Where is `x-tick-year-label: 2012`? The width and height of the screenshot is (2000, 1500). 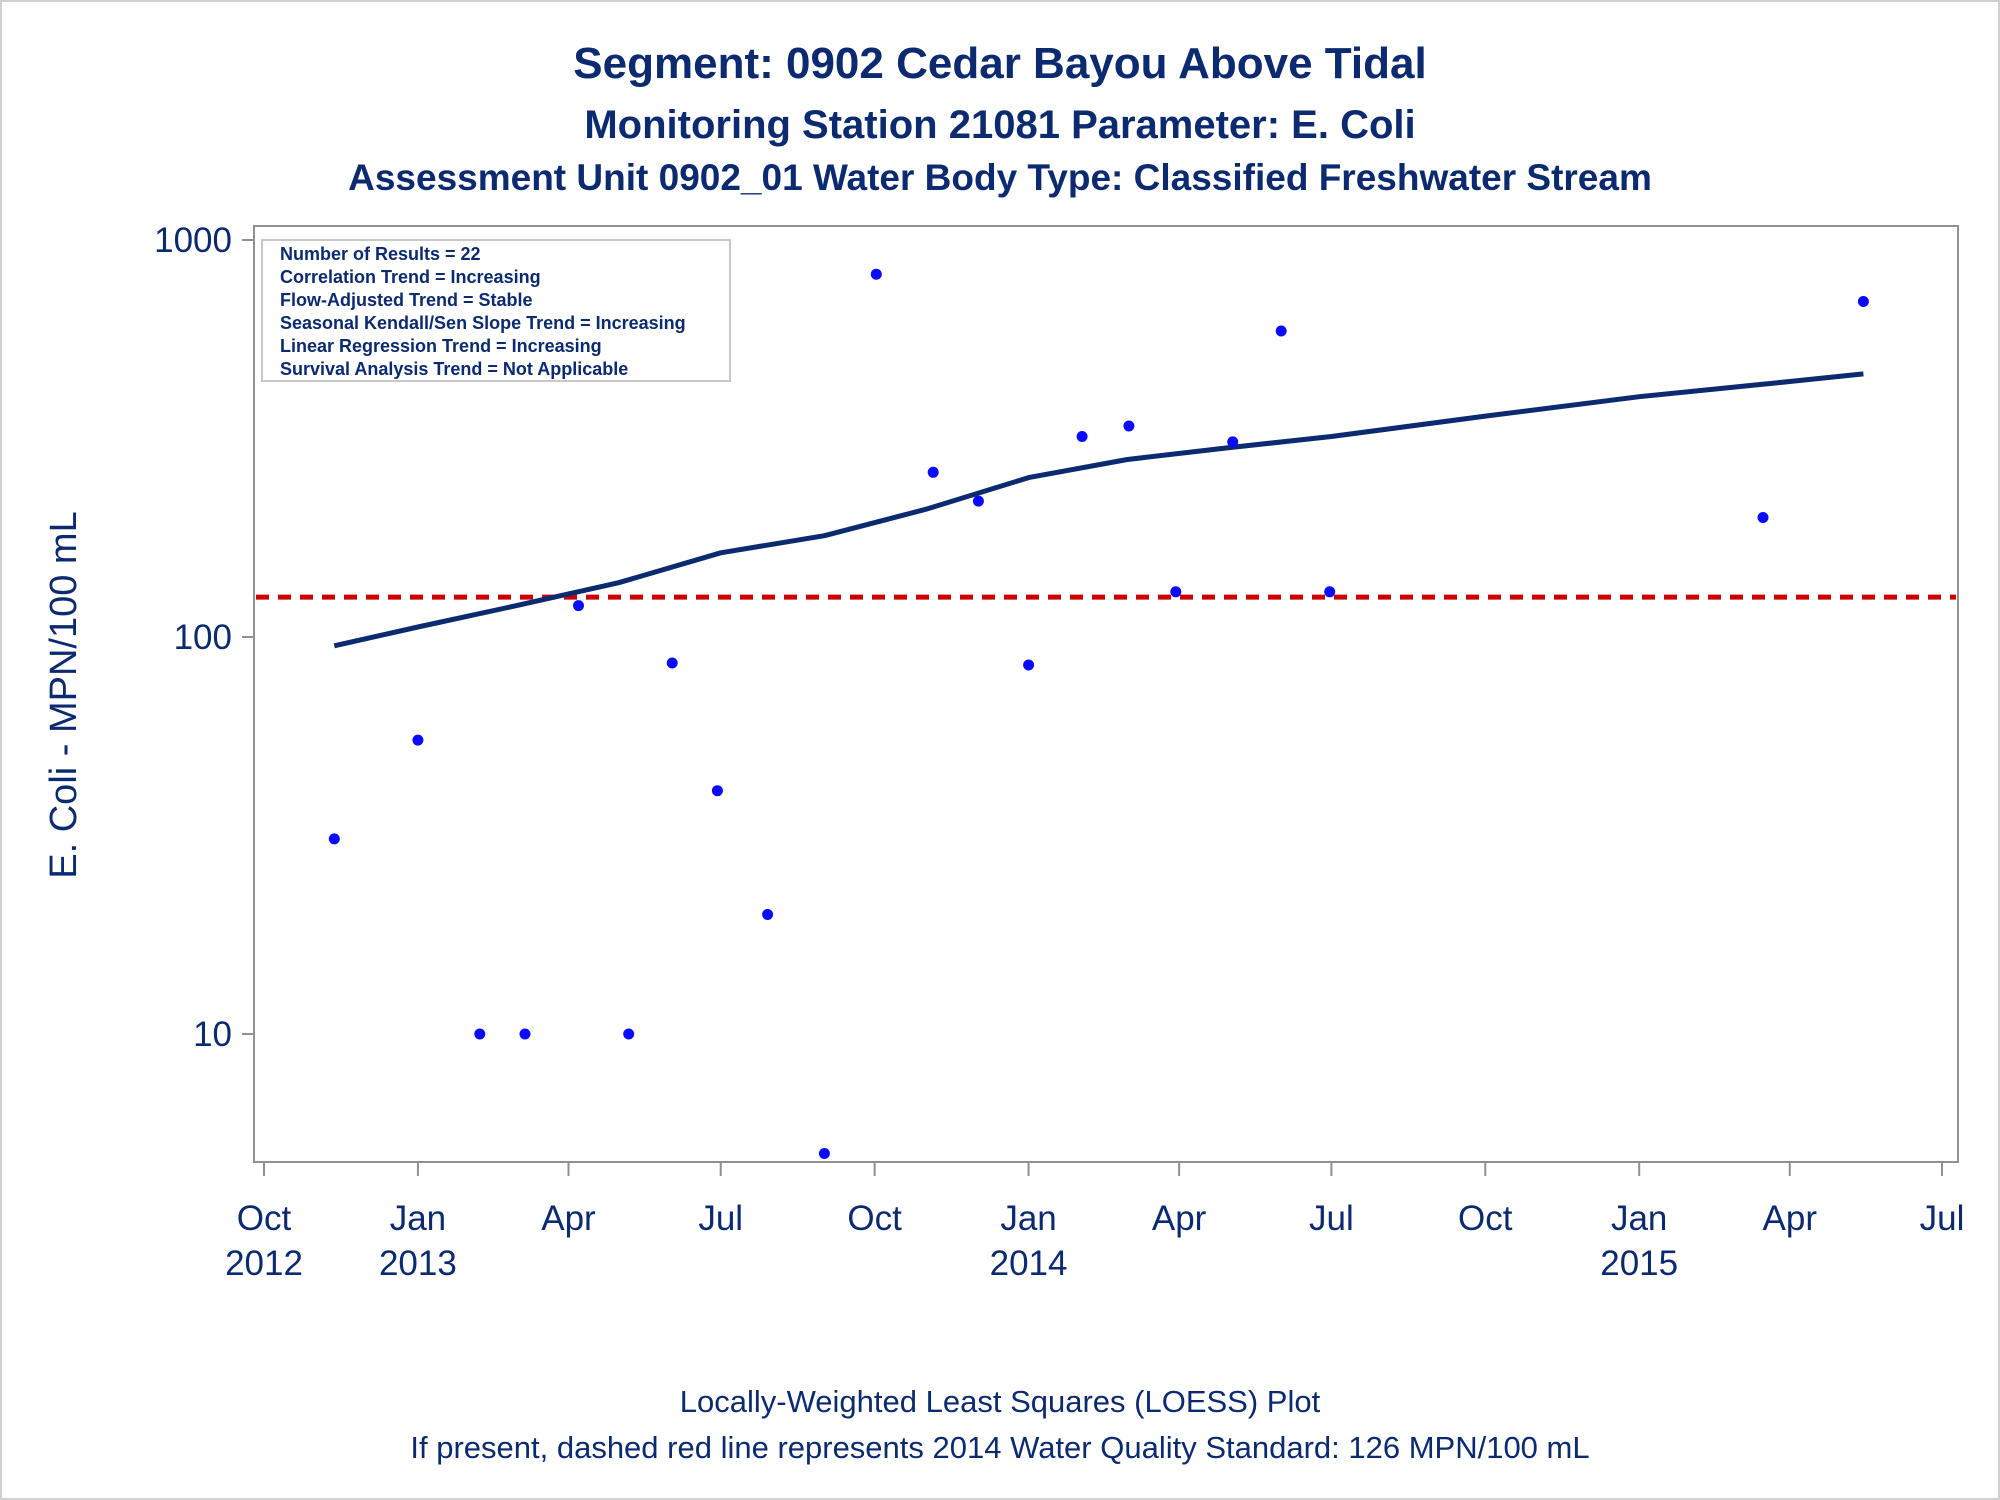
x-tick-year-label: 2012 is located at coordinates (264, 1263).